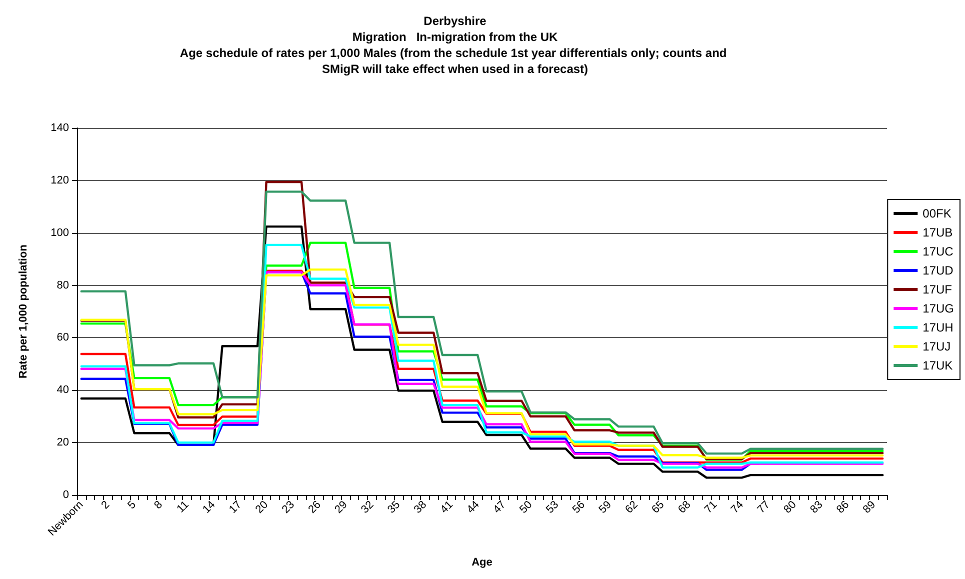  I want to click on x-tick-label: 68, so click(685, 507).